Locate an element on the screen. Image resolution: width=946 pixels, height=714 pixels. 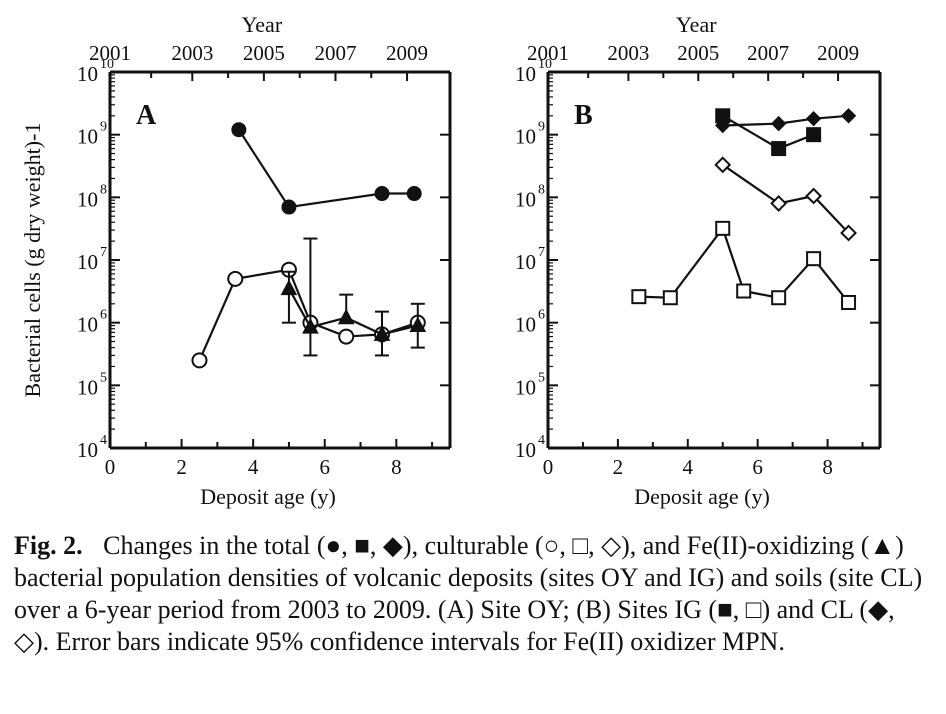
panel-label: B is located at coordinates (583, 115).